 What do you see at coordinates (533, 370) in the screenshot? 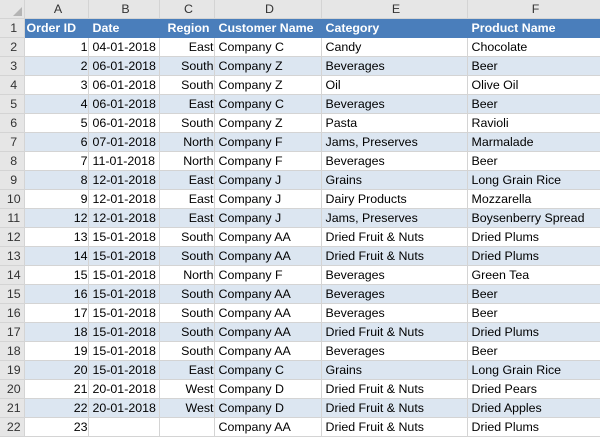
I see `product-name-cell: Long Grain Rice` at bounding box center [533, 370].